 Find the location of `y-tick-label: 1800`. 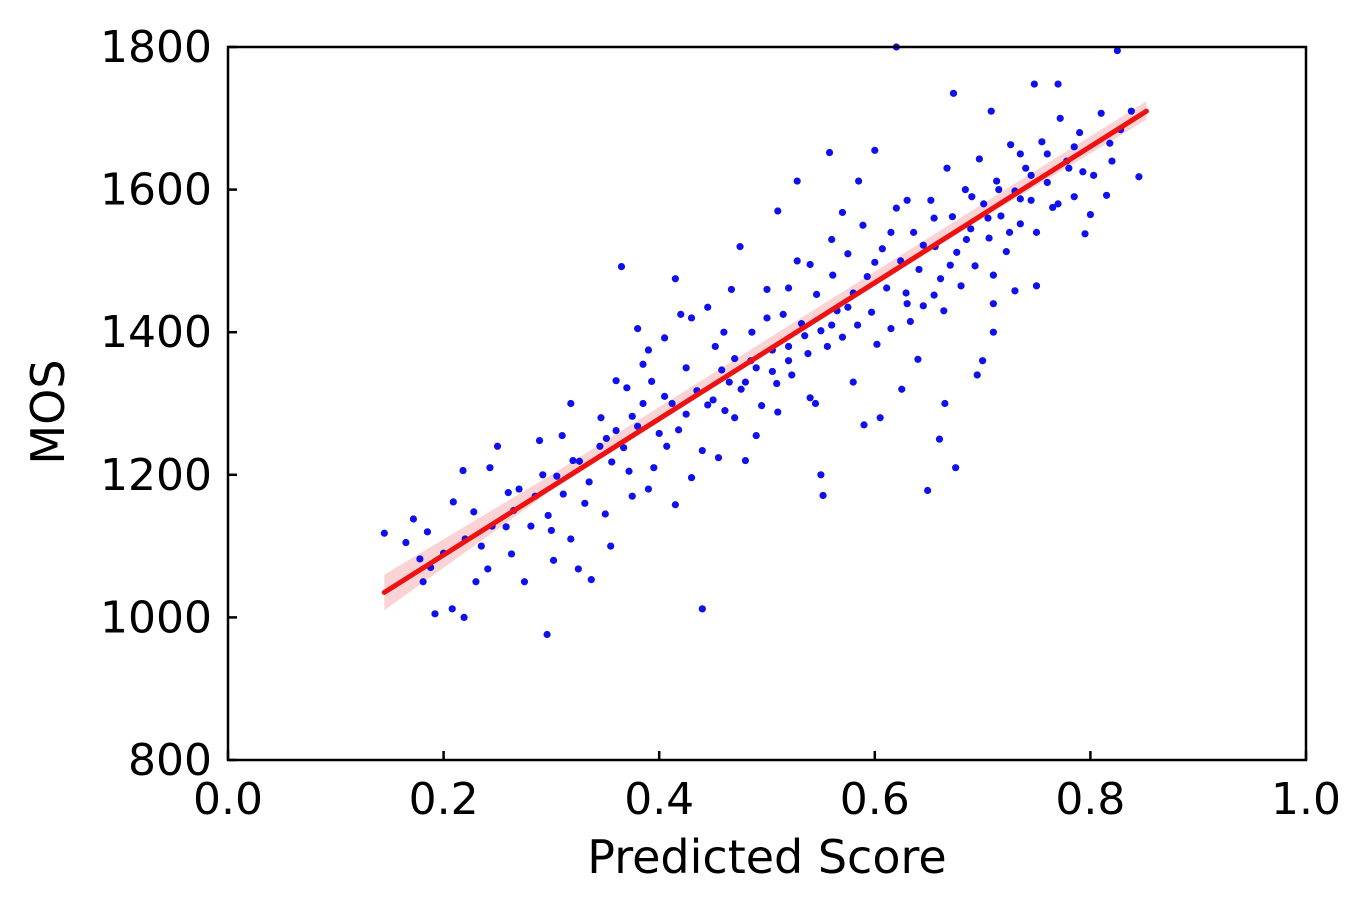

y-tick-label: 1800 is located at coordinates (156, 47).